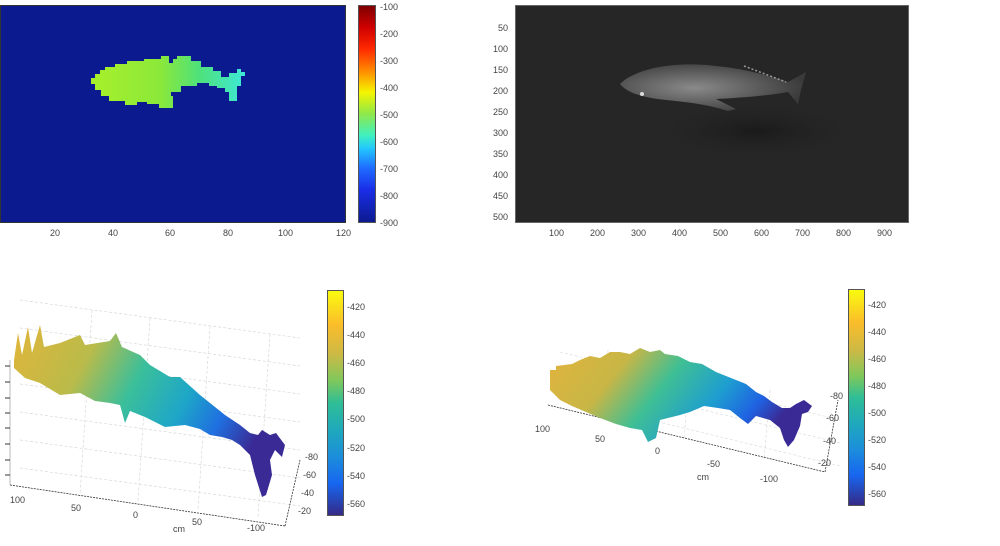 This screenshot has height=546, width=1000. Describe the element at coordinates (228, 233) in the screenshot. I see `x-tick-label: 80` at that location.